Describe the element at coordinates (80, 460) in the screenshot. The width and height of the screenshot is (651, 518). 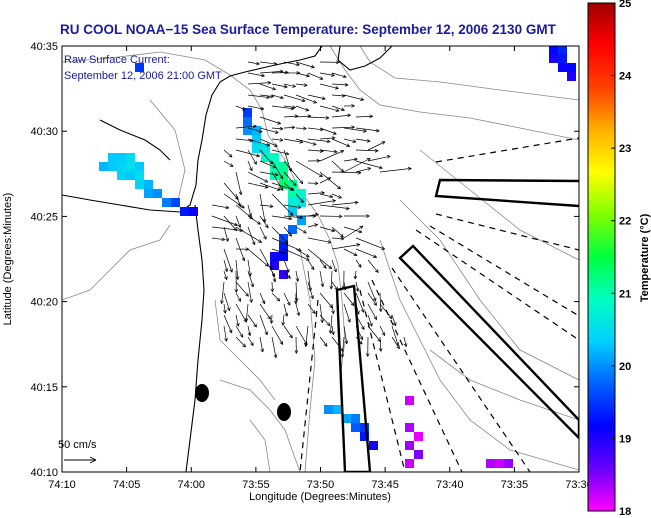
I see `scale-arrow` at that location.